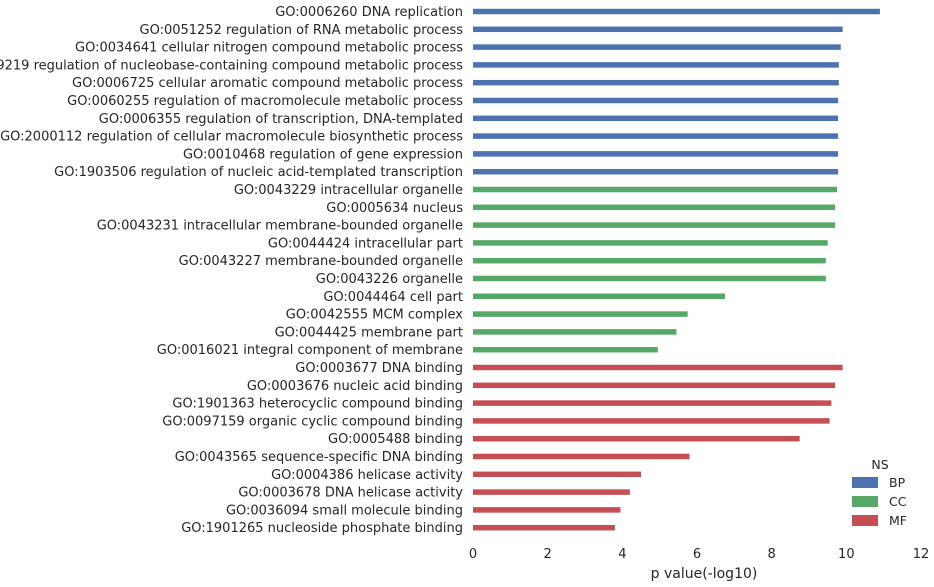 This screenshot has height=587, width=934. Describe the element at coordinates (704, 574) in the screenshot. I see `x-axis-label: p value(-log10)` at that location.